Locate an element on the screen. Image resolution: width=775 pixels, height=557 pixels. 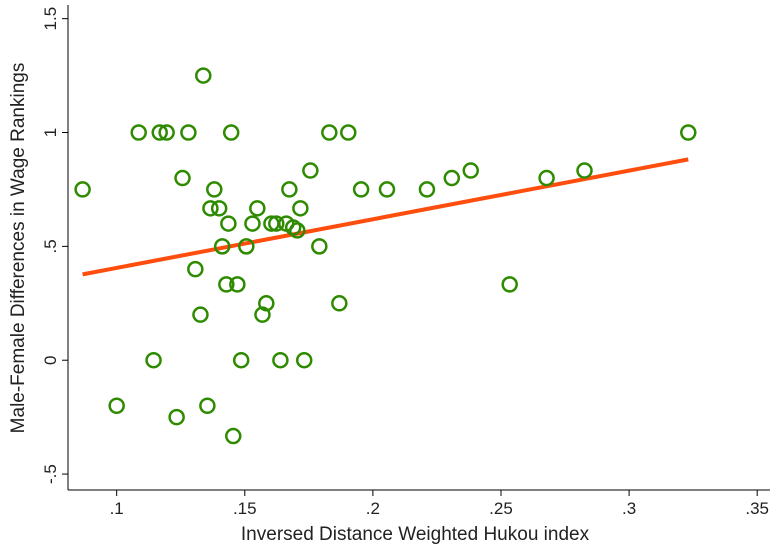
x-tick-label: .15 is located at coordinates (245, 508).